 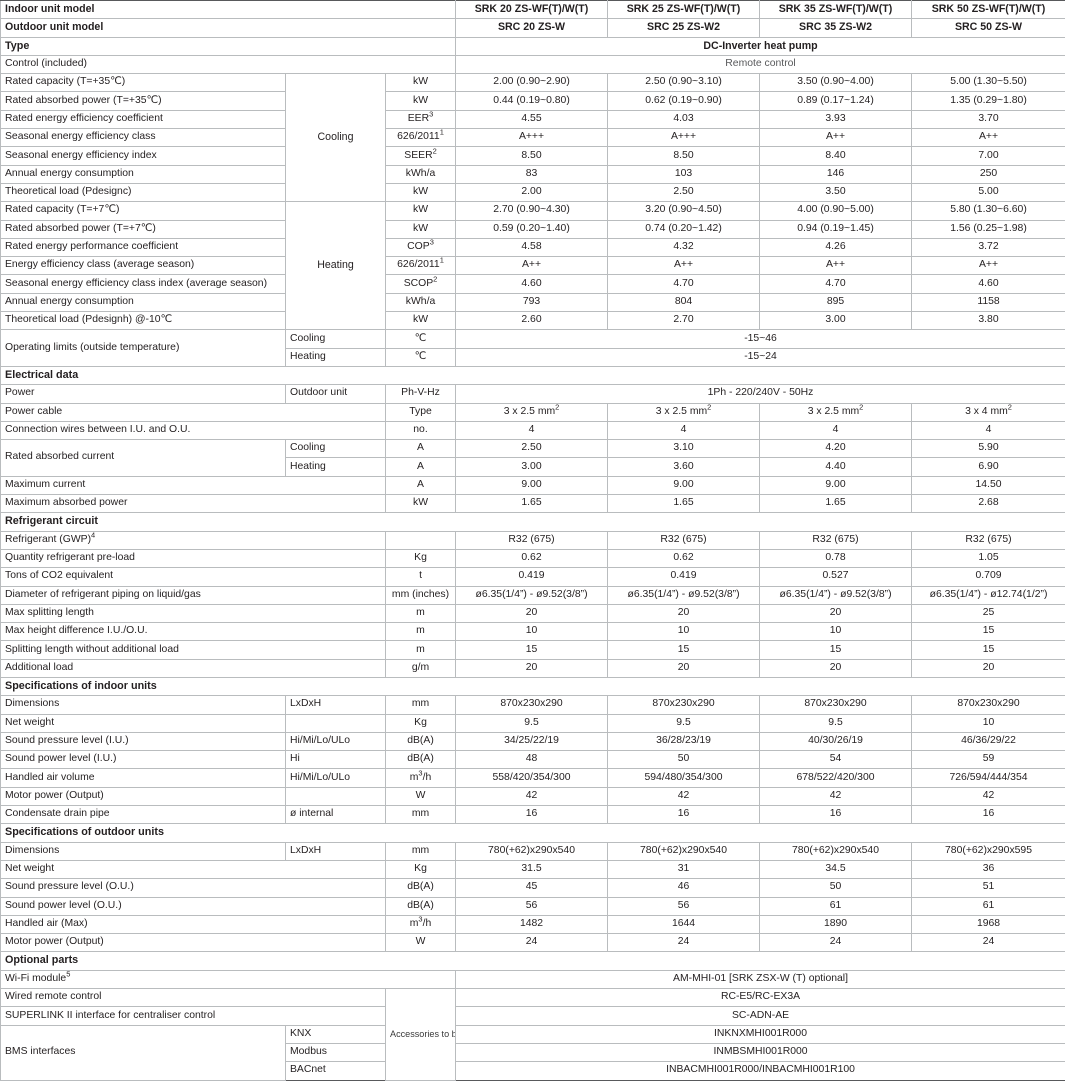 What do you see at coordinates (532, 64) in the screenshot?
I see `header-row-control: Control (included) Remote control` at bounding box center [532, 64].